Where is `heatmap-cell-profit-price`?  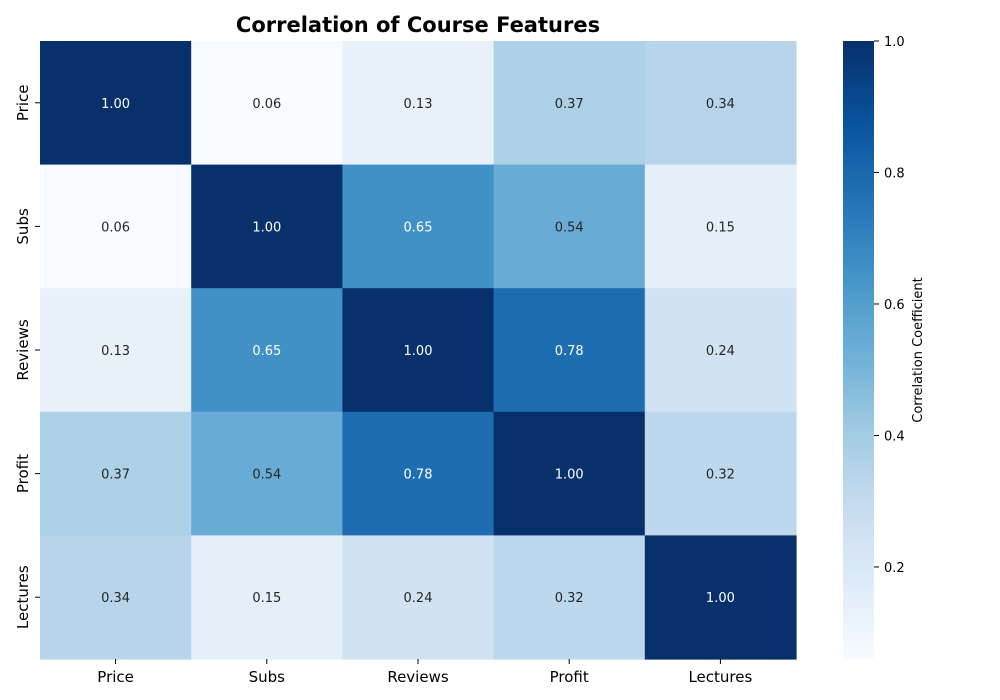 heatmap-cell-profit-price is located at coordinates (116, 473).